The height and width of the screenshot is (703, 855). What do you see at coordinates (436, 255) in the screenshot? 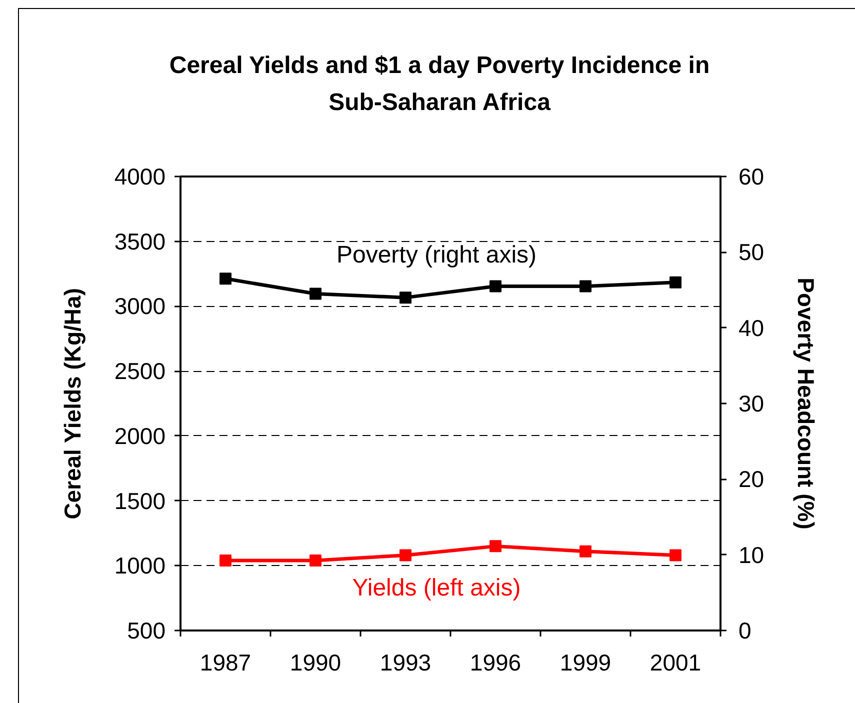
I see `series-label: Poverty (right axis)` at bounding box center [436, 255].